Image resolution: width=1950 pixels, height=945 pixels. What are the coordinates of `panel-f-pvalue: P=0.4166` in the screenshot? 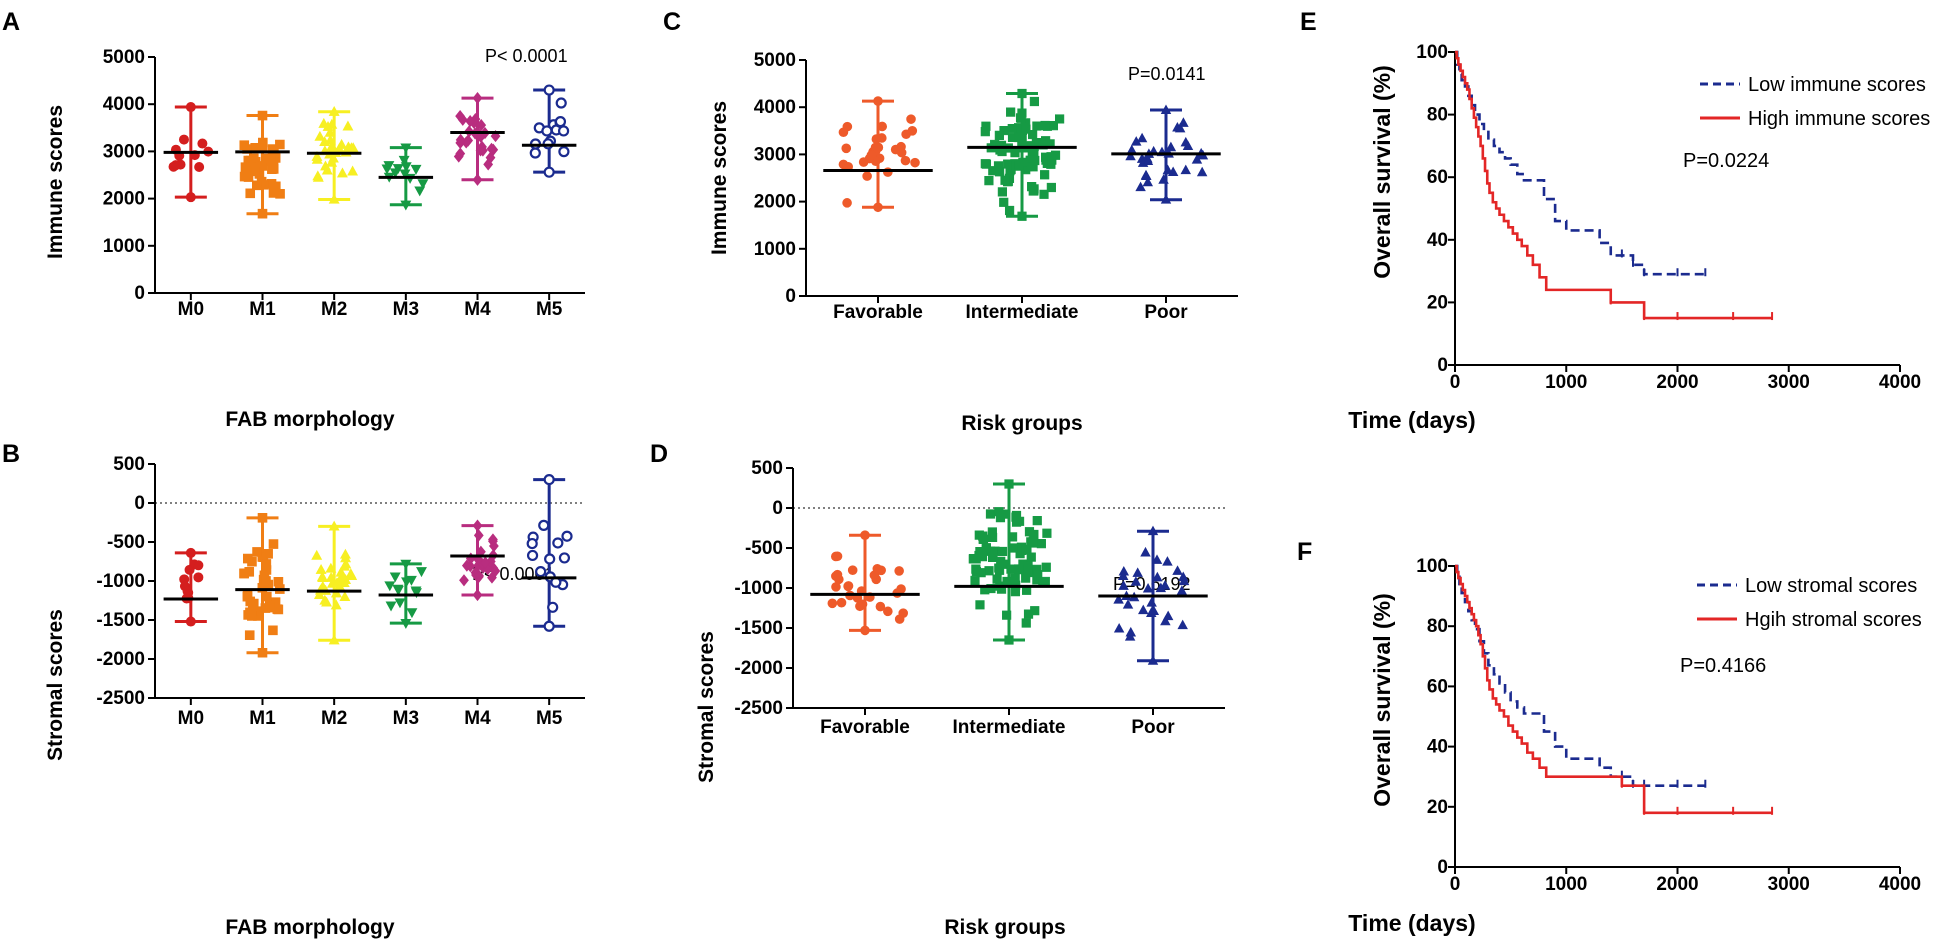 It's located at (1723, 666).